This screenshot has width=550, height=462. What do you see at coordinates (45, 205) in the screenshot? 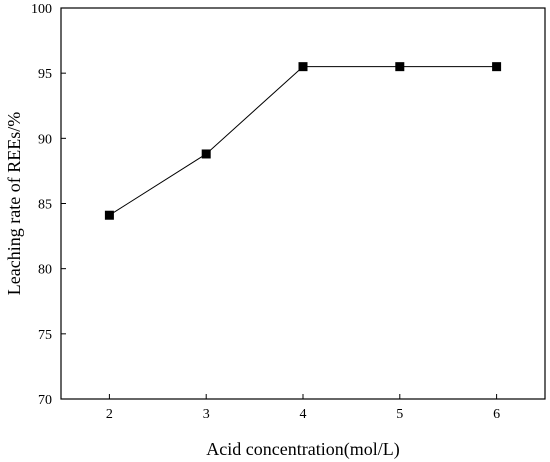
I see `y-tick-label: 85` at bounding box center [45, 205].